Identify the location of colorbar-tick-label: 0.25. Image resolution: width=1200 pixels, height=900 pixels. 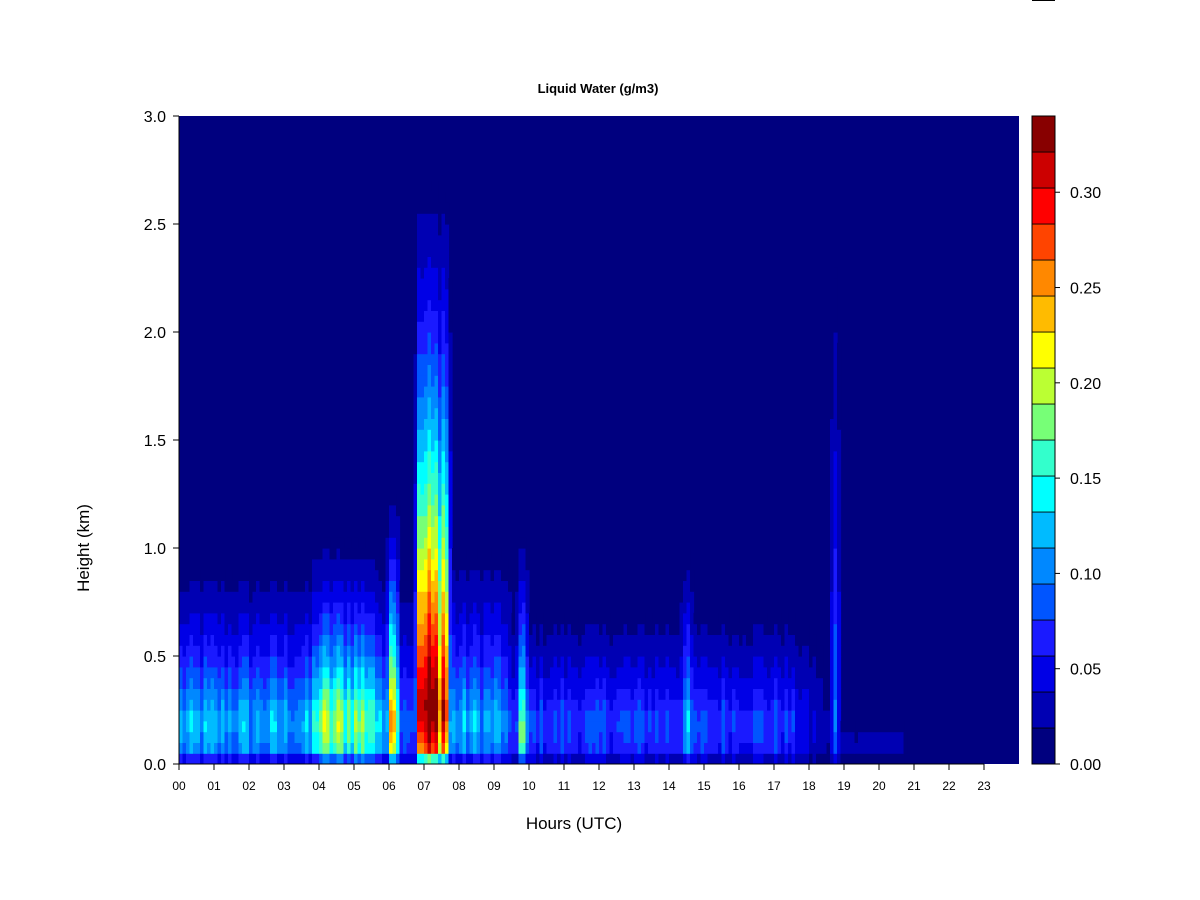
(1085, 289).